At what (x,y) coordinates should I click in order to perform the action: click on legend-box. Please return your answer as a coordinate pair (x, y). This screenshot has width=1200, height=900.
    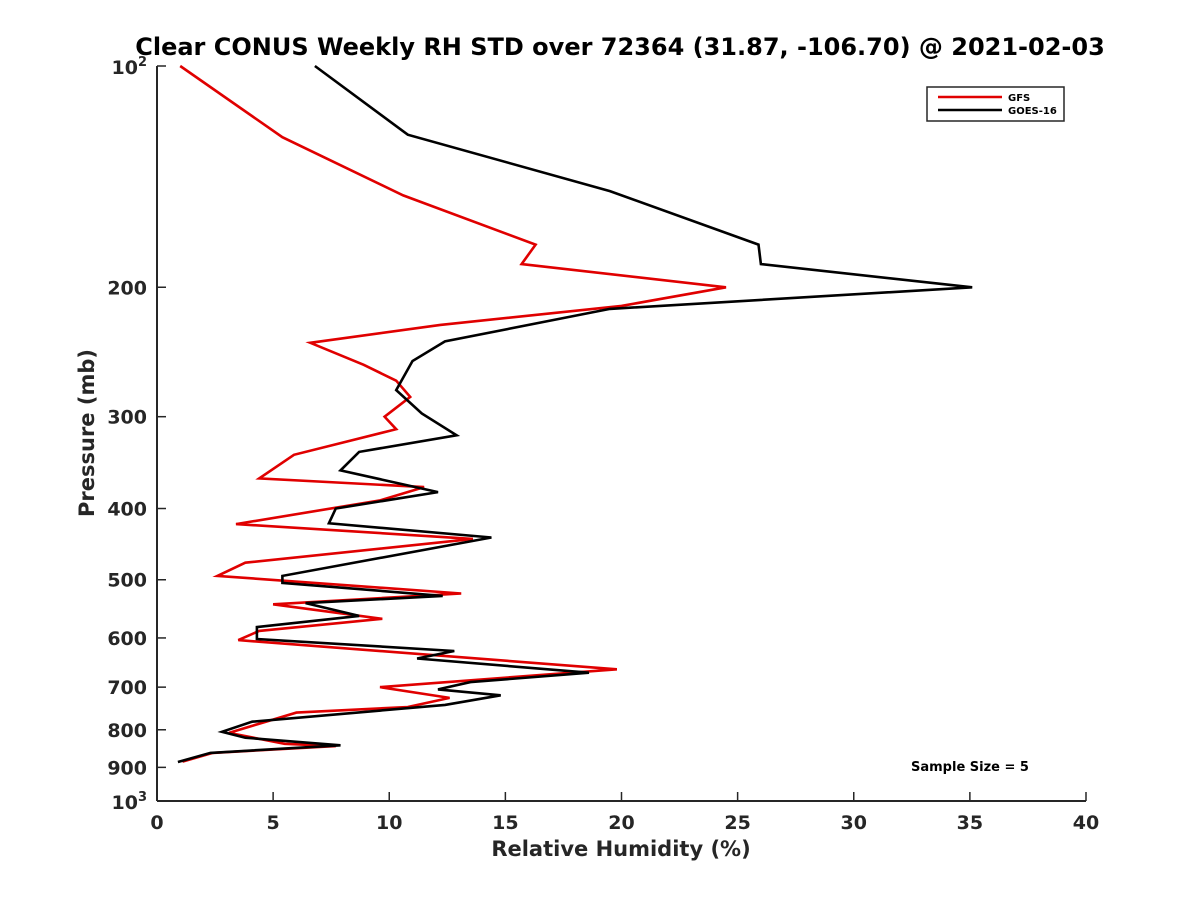
    Looking at the image, I should click on (995, 104).